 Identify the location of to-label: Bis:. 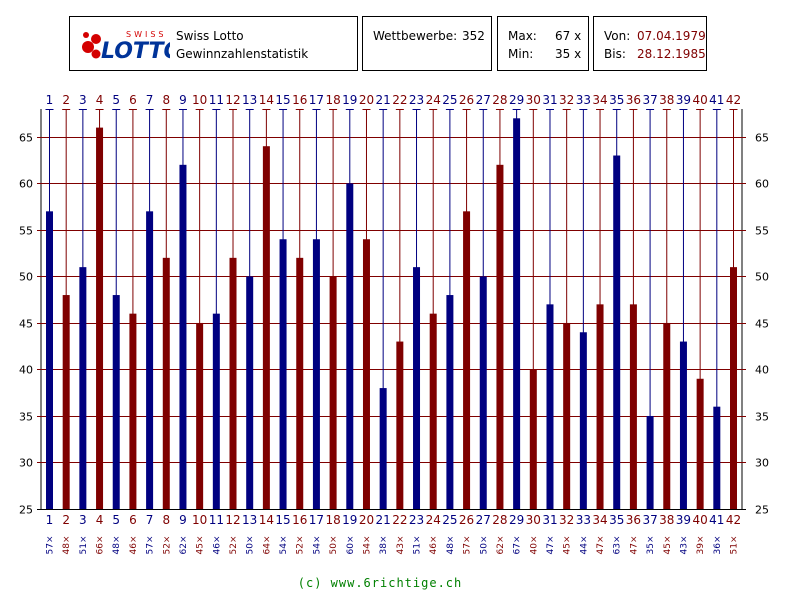
(615, 54).